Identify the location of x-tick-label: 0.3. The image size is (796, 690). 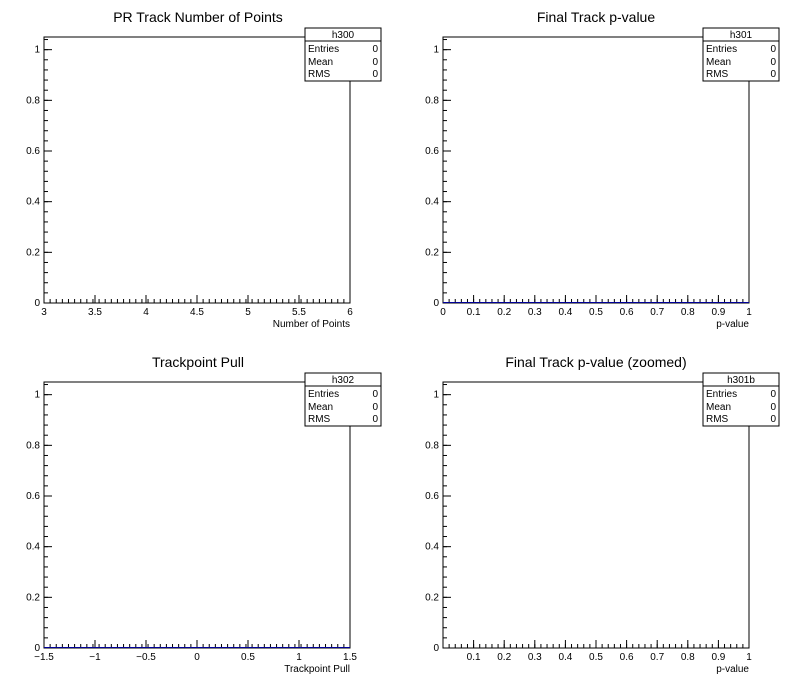
(535, 657).